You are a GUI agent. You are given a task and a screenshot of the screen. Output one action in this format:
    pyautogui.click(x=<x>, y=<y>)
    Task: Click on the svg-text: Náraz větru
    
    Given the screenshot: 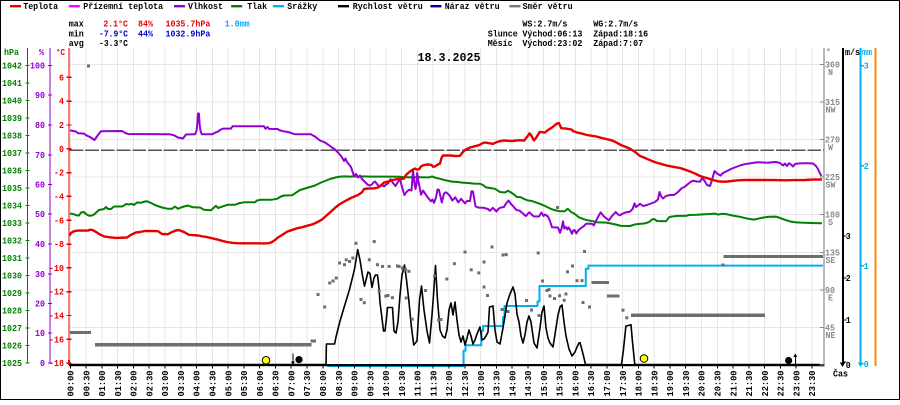 What is the action you would take?
    pyautogui.click(x=472, y=7)
    